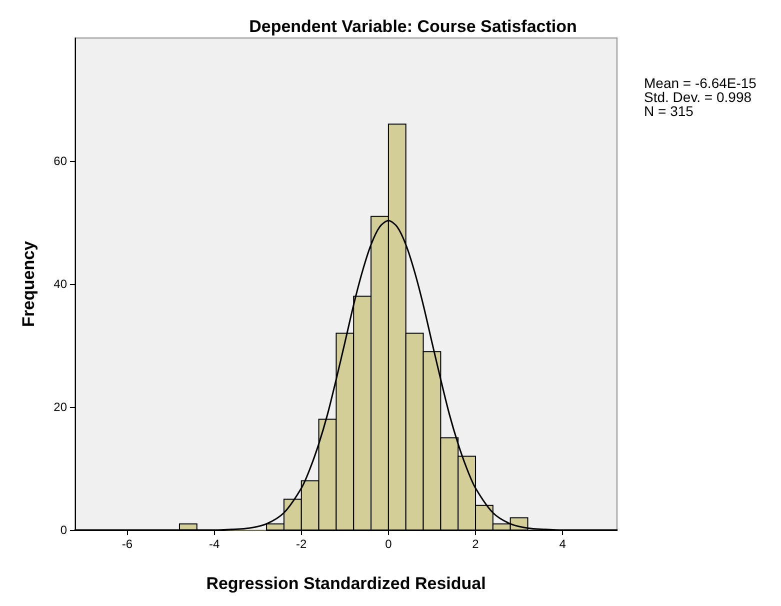 The width and height of the screenshot is (781, 606). I want to click on chart-title: Dependent Variable: Course Satisfaction, so click(413, 26).